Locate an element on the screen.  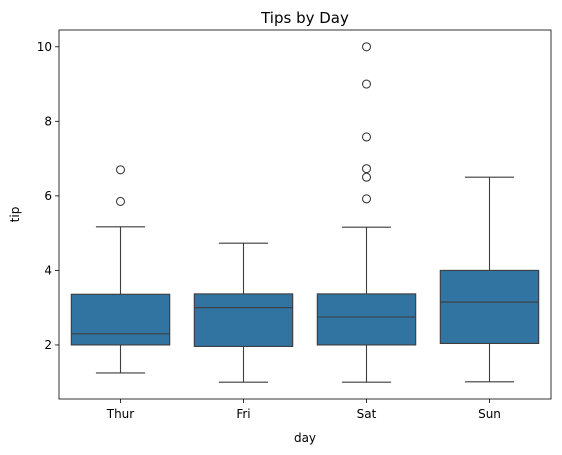
x-axis-label: day is located at coordinates (305, 438).